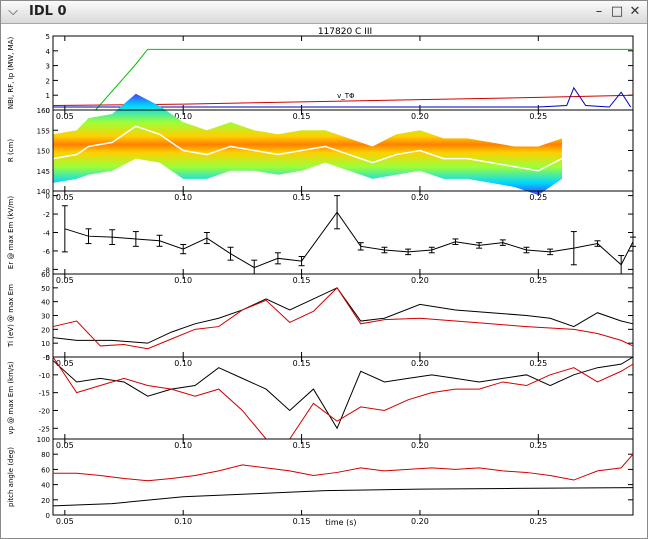 This screenshot has width=648, height=539. What do you see at coordinates (45, 344) in the screenshot?
I see `y-tick-label: 10` at bounding box center [45, 344].